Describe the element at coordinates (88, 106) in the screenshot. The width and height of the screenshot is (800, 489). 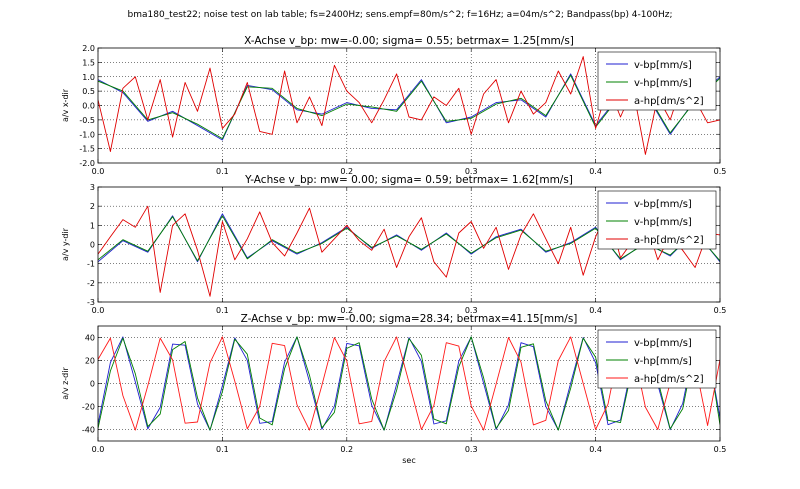
I see `y-tick-label: 0.0` at that location.